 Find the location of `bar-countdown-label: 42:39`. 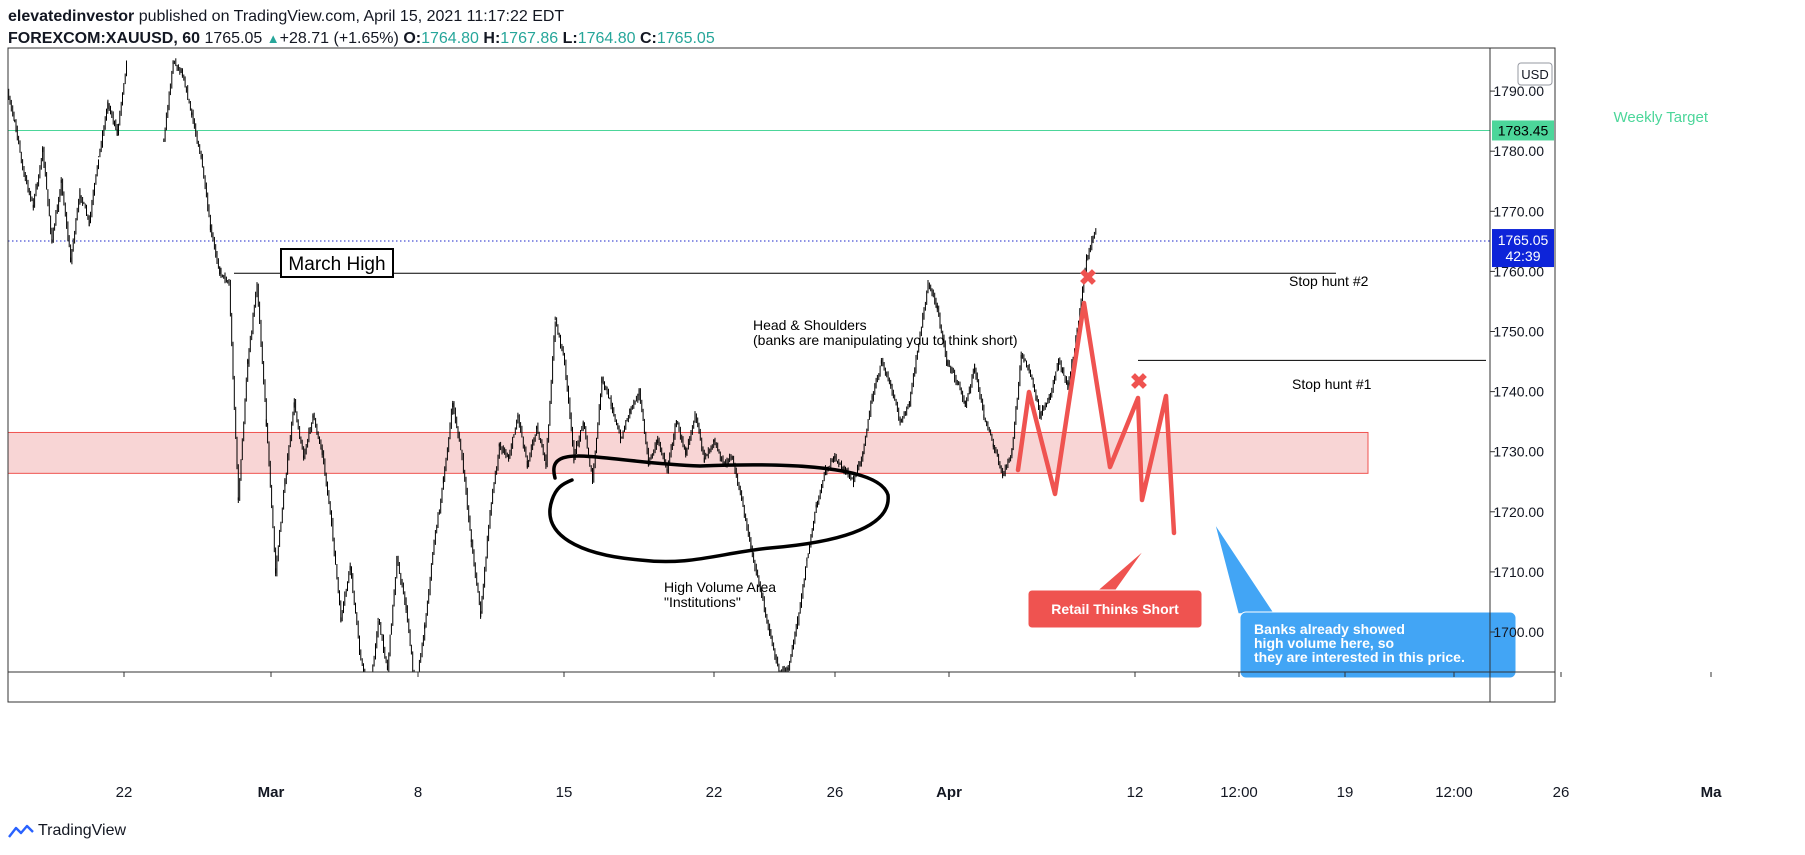

bar-countdown-label: 42:39 is located at coordinates (1522, 256).